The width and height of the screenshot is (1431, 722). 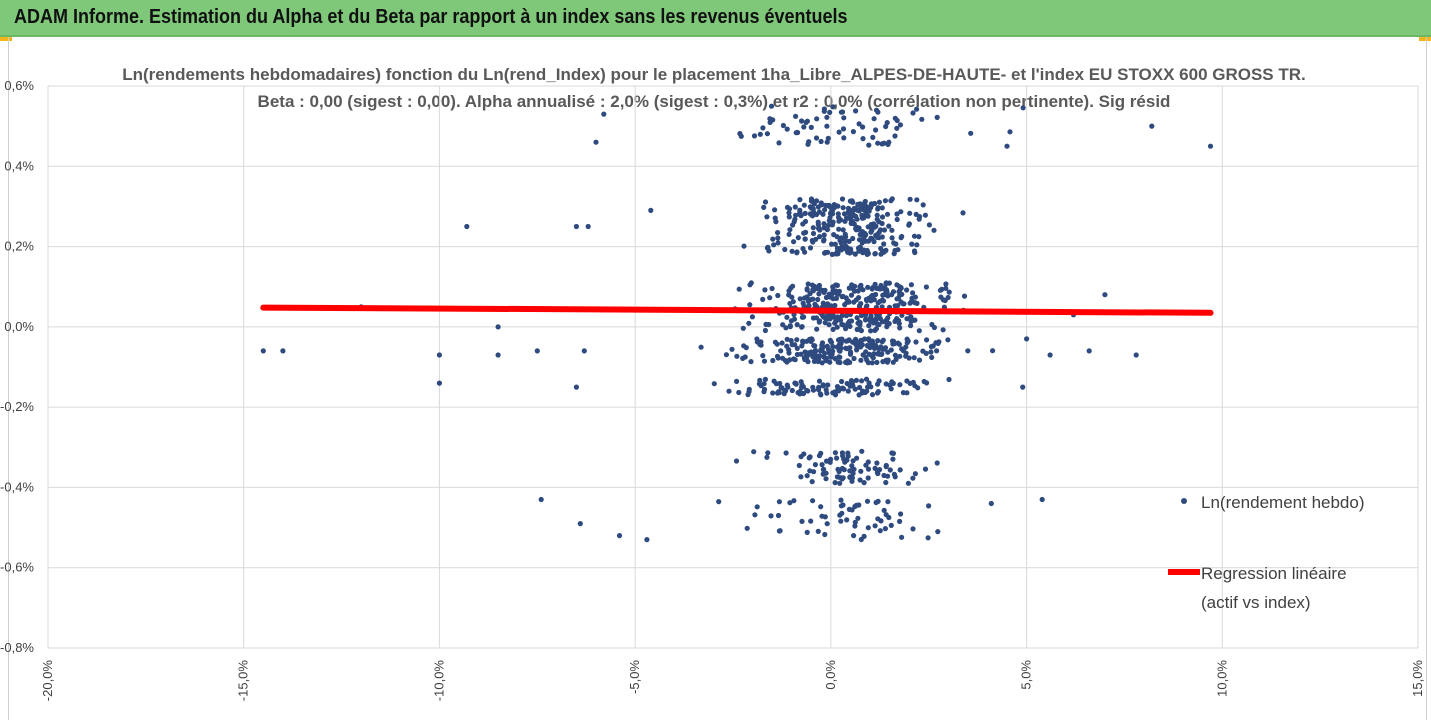 What do you see at coordinates (1184, 501) in the screenshot?
I see `legend-marker-scatter` at bounding box center [1184, 501].